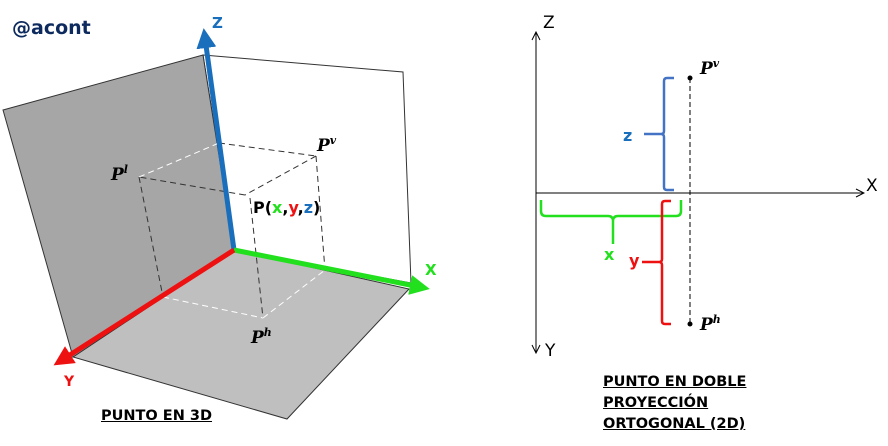 The image size is (888, 446). What do you see at coordinates (157, 416) in the screenshot?
I see `title-3d: PUNTO EN 3D` at bounding box center [157, 416].